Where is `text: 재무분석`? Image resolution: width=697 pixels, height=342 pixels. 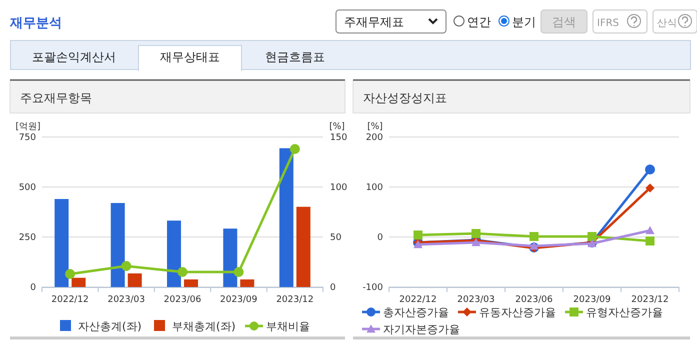
text: 재무분석 is located at coordinates (35, 23).